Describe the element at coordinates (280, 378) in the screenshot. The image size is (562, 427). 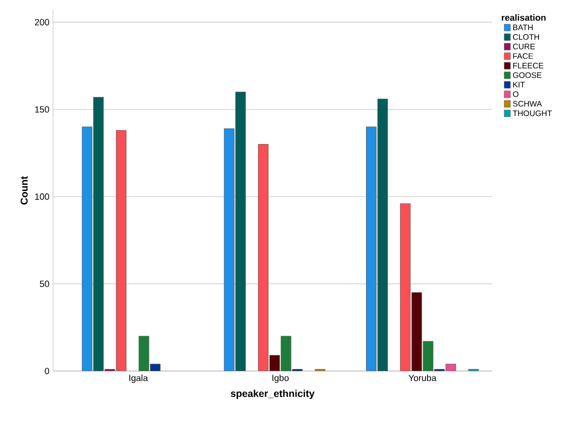
I see `x-tick-label: Igbo` at that location.